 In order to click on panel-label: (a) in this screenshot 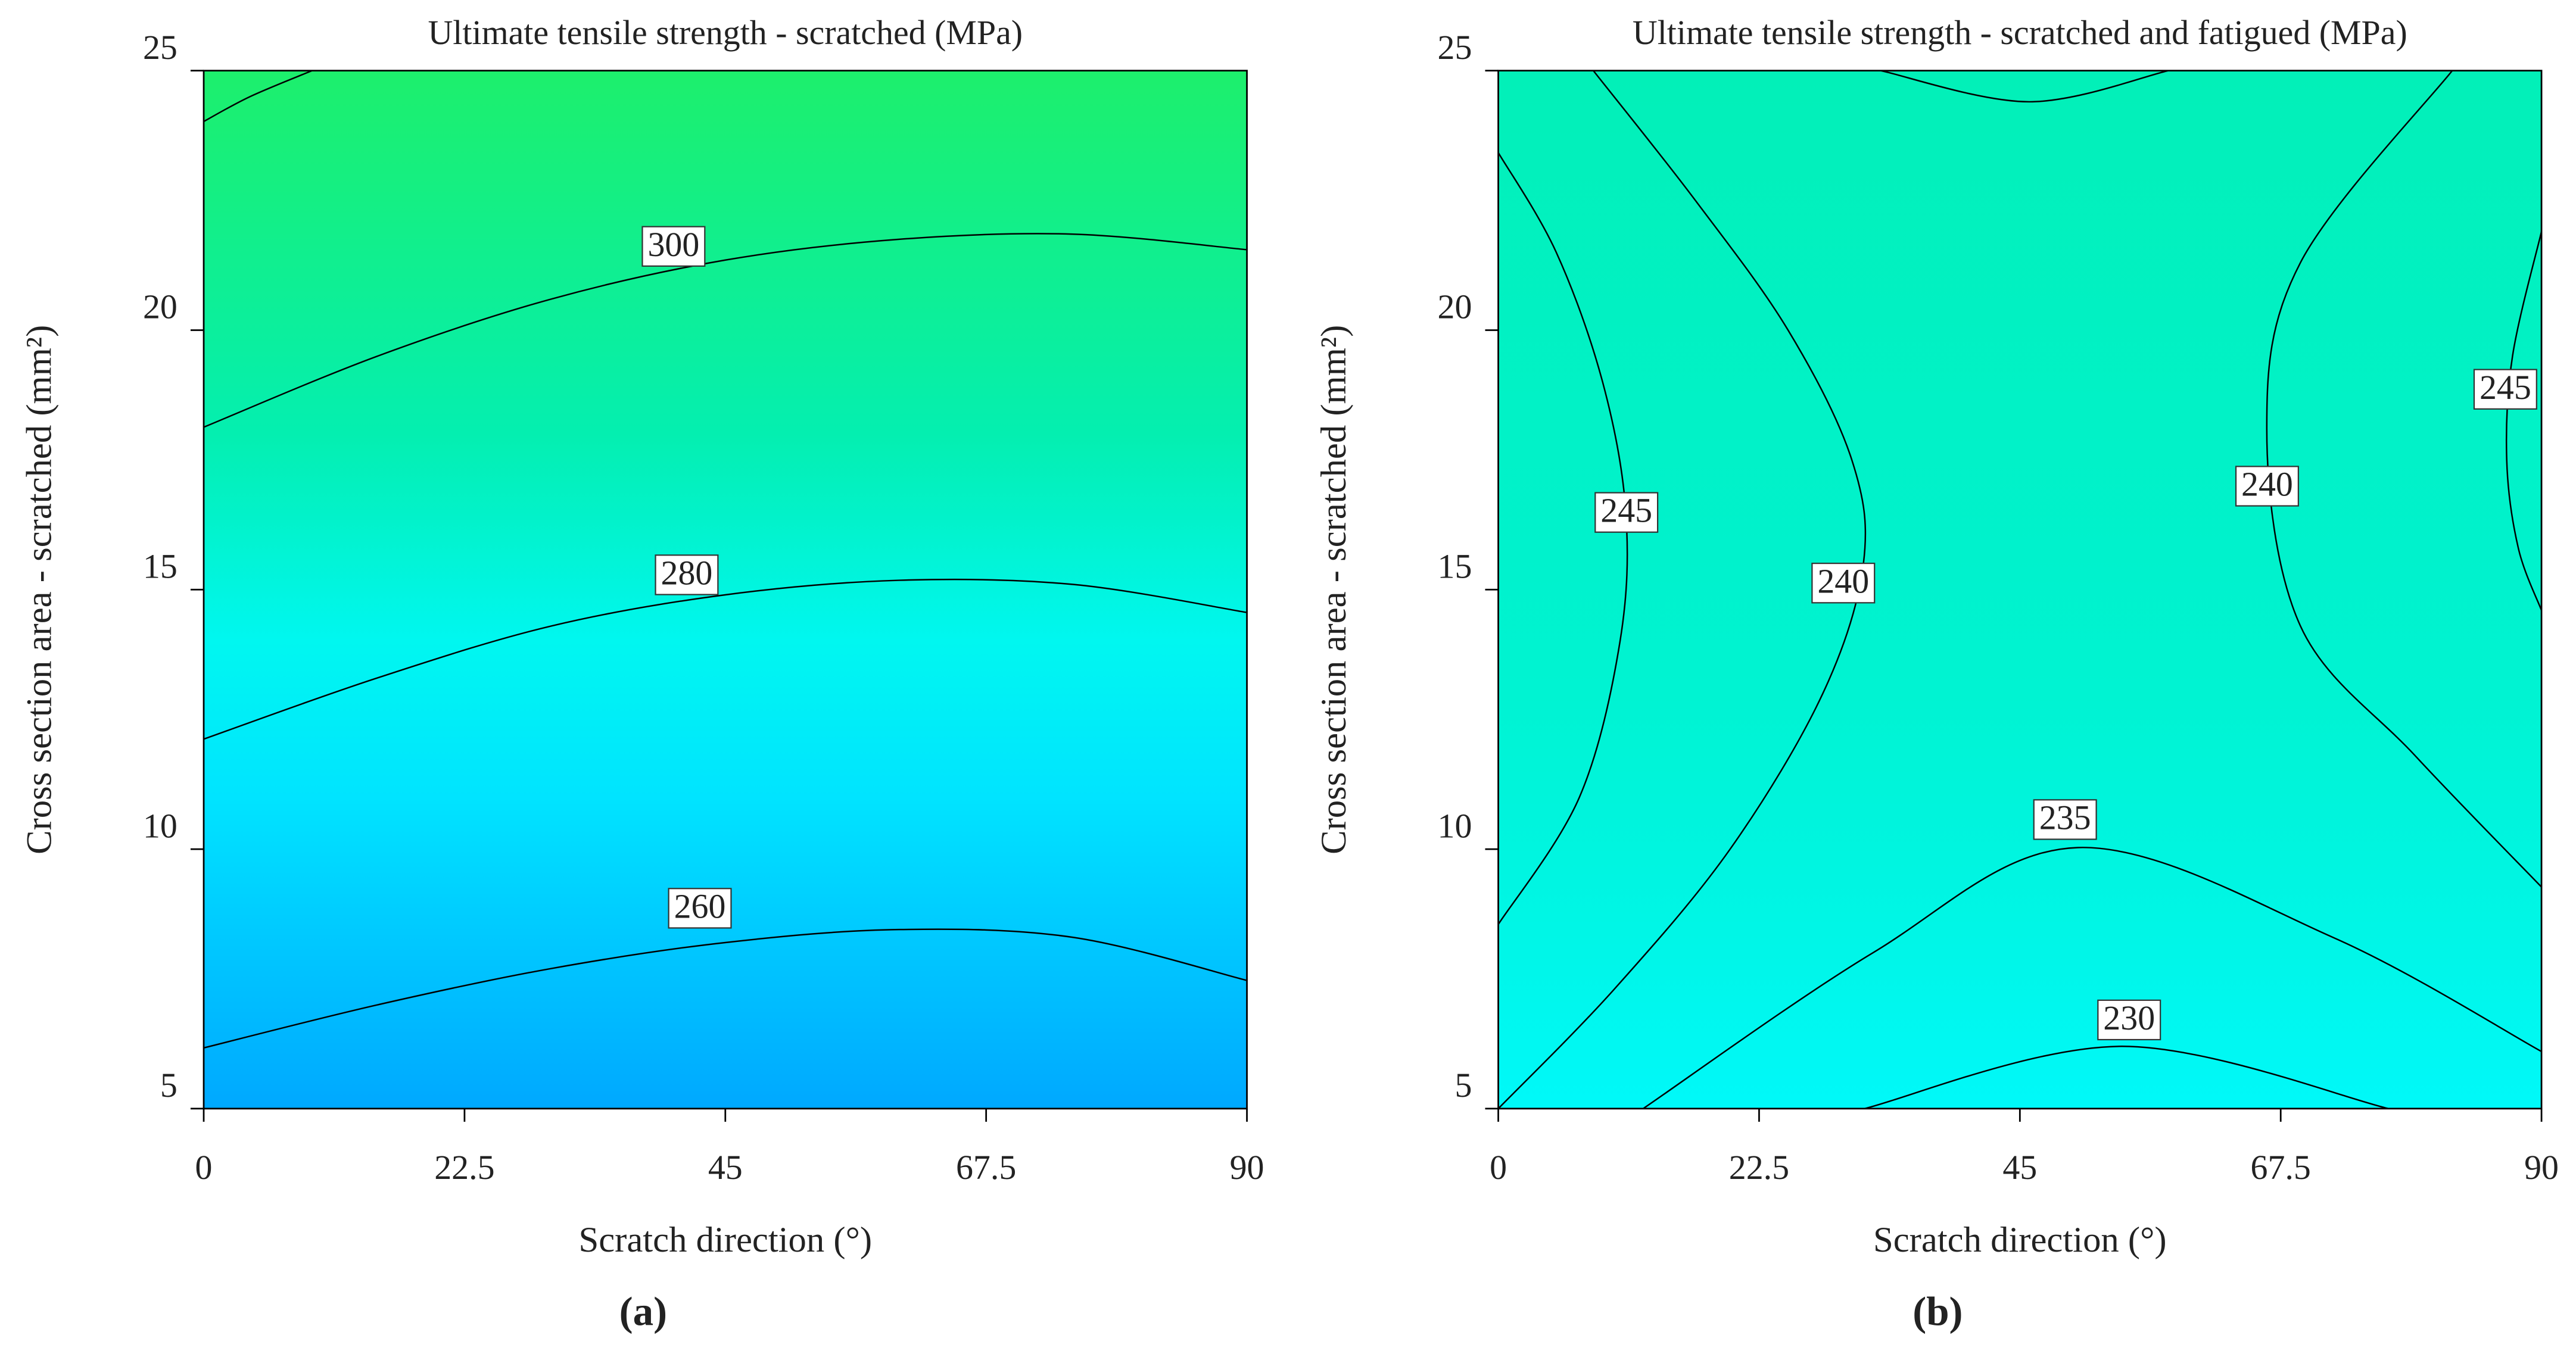, I will do `click(643, 1311)`.